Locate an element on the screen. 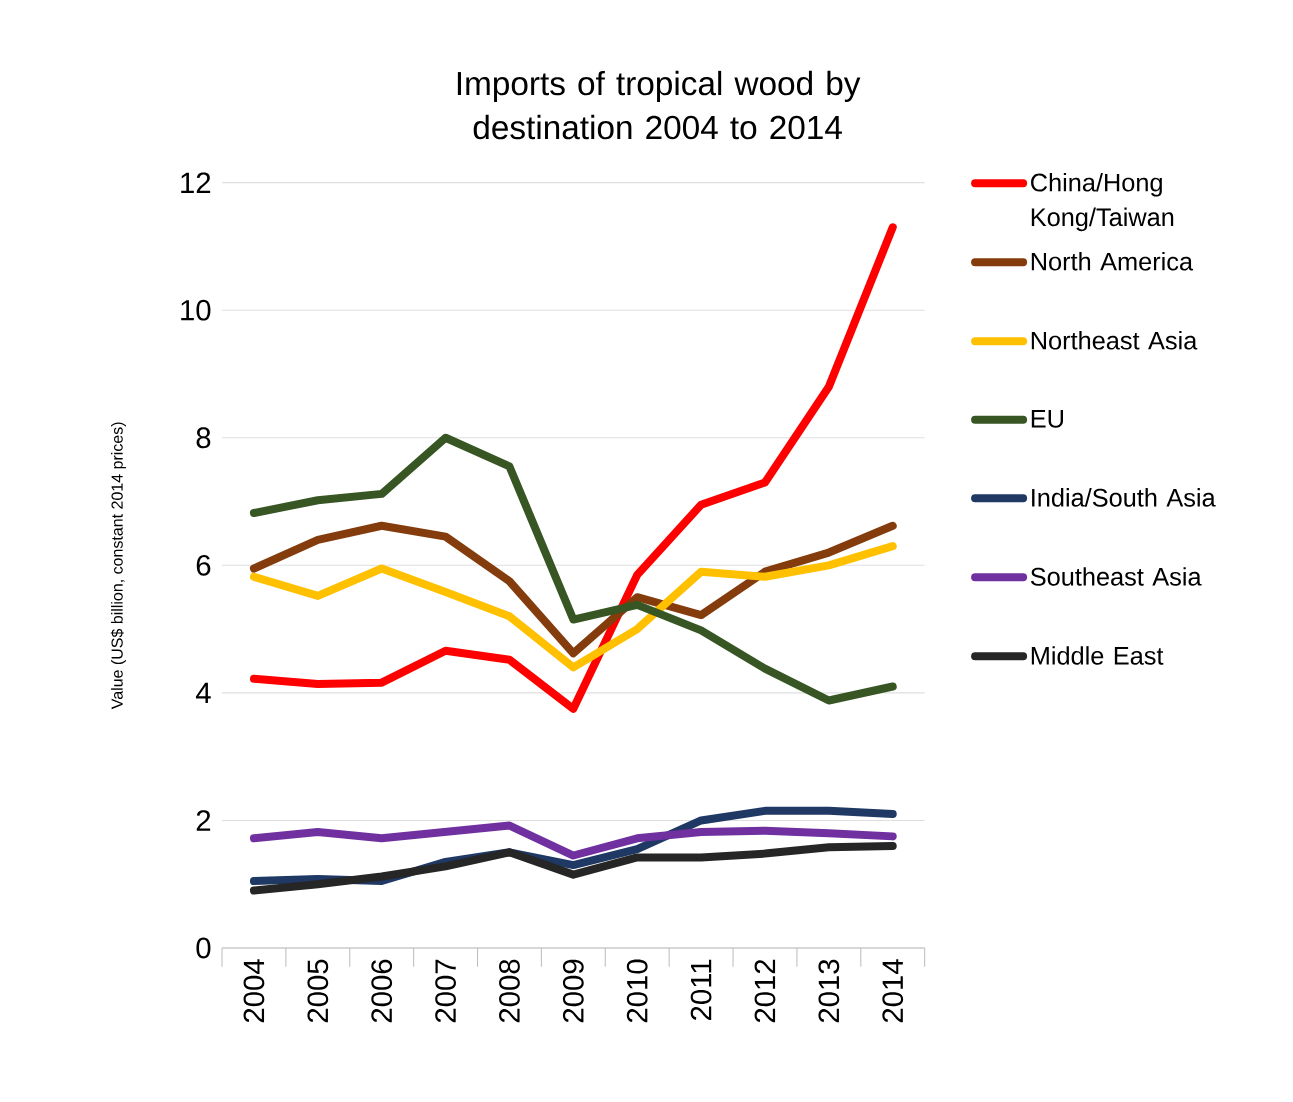  legend-label: China/Hong Kong/Taiwan is located at coordinates (1102, 202).